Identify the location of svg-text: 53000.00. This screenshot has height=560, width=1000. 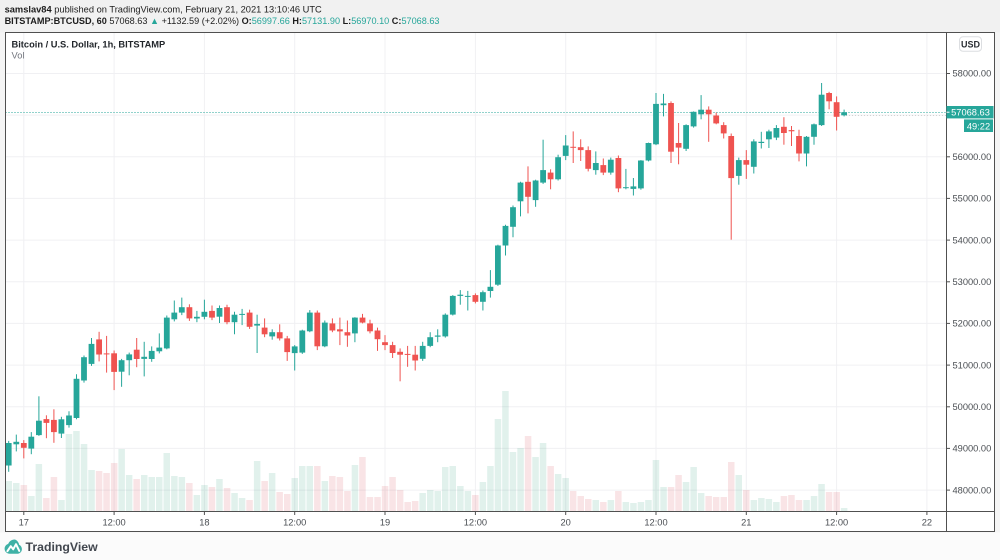
(972, 282).